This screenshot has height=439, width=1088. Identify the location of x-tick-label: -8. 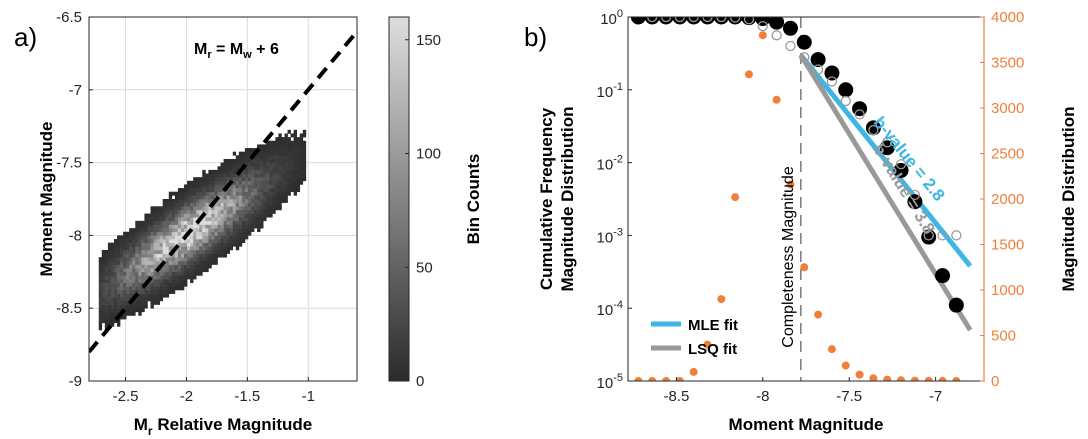
(762, 396).